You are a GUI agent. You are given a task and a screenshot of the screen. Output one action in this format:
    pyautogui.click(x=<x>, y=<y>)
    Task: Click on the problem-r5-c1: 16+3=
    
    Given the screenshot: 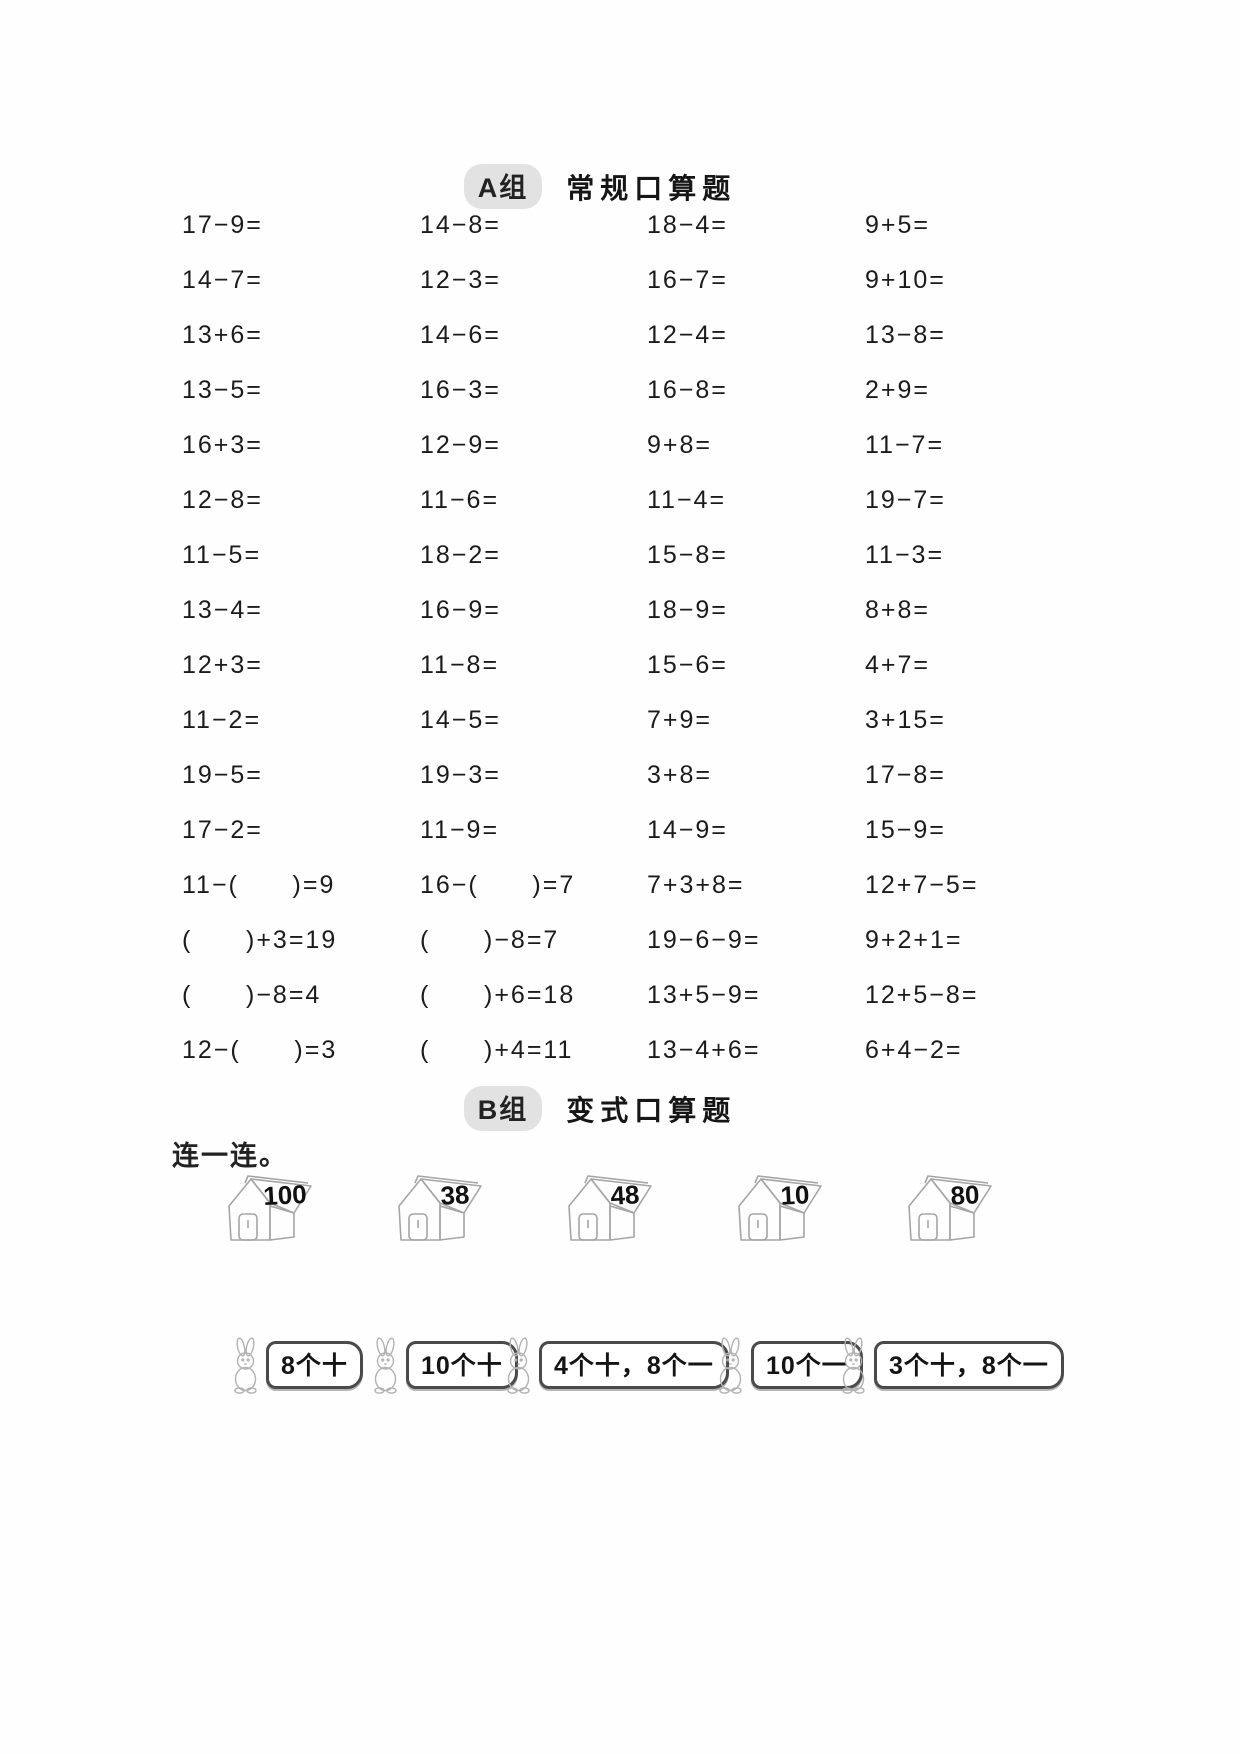 What is the action you would take?
    pyautogui.click(x=222, y=445)
    